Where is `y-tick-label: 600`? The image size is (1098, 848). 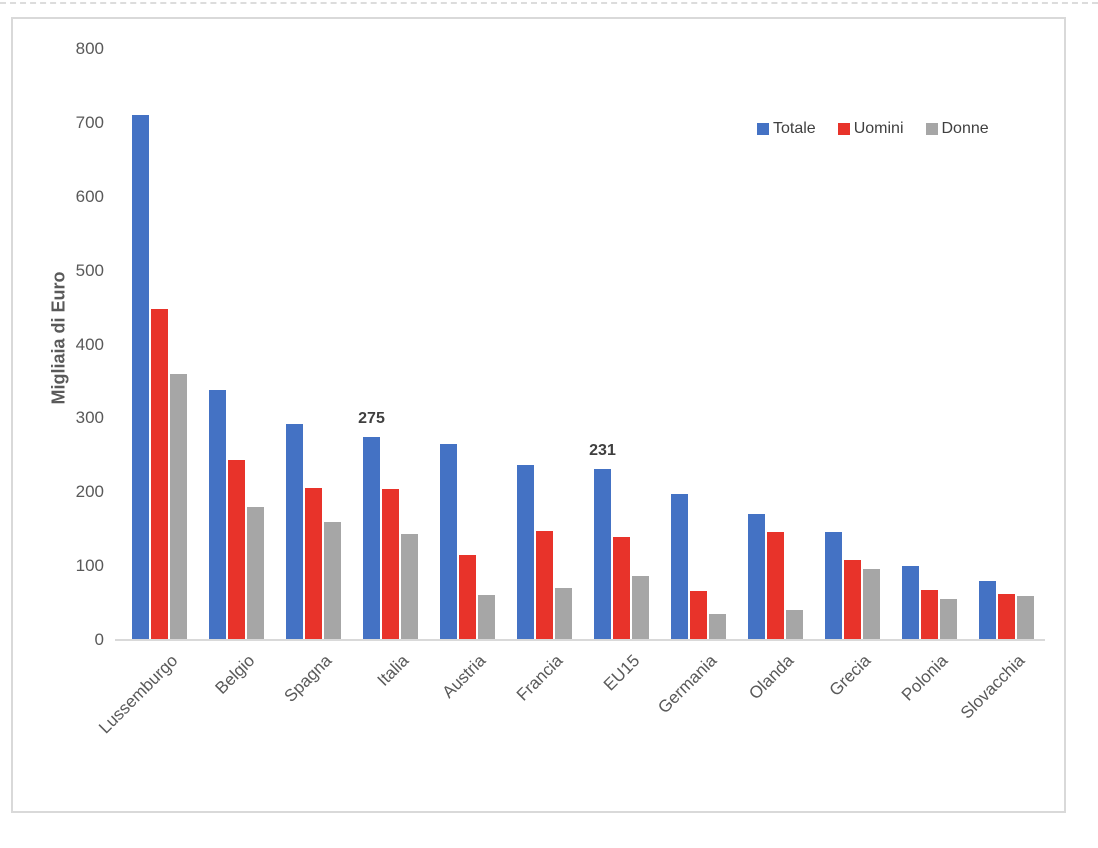 y-tick-label: 600 is located at coordinates (89, 196).